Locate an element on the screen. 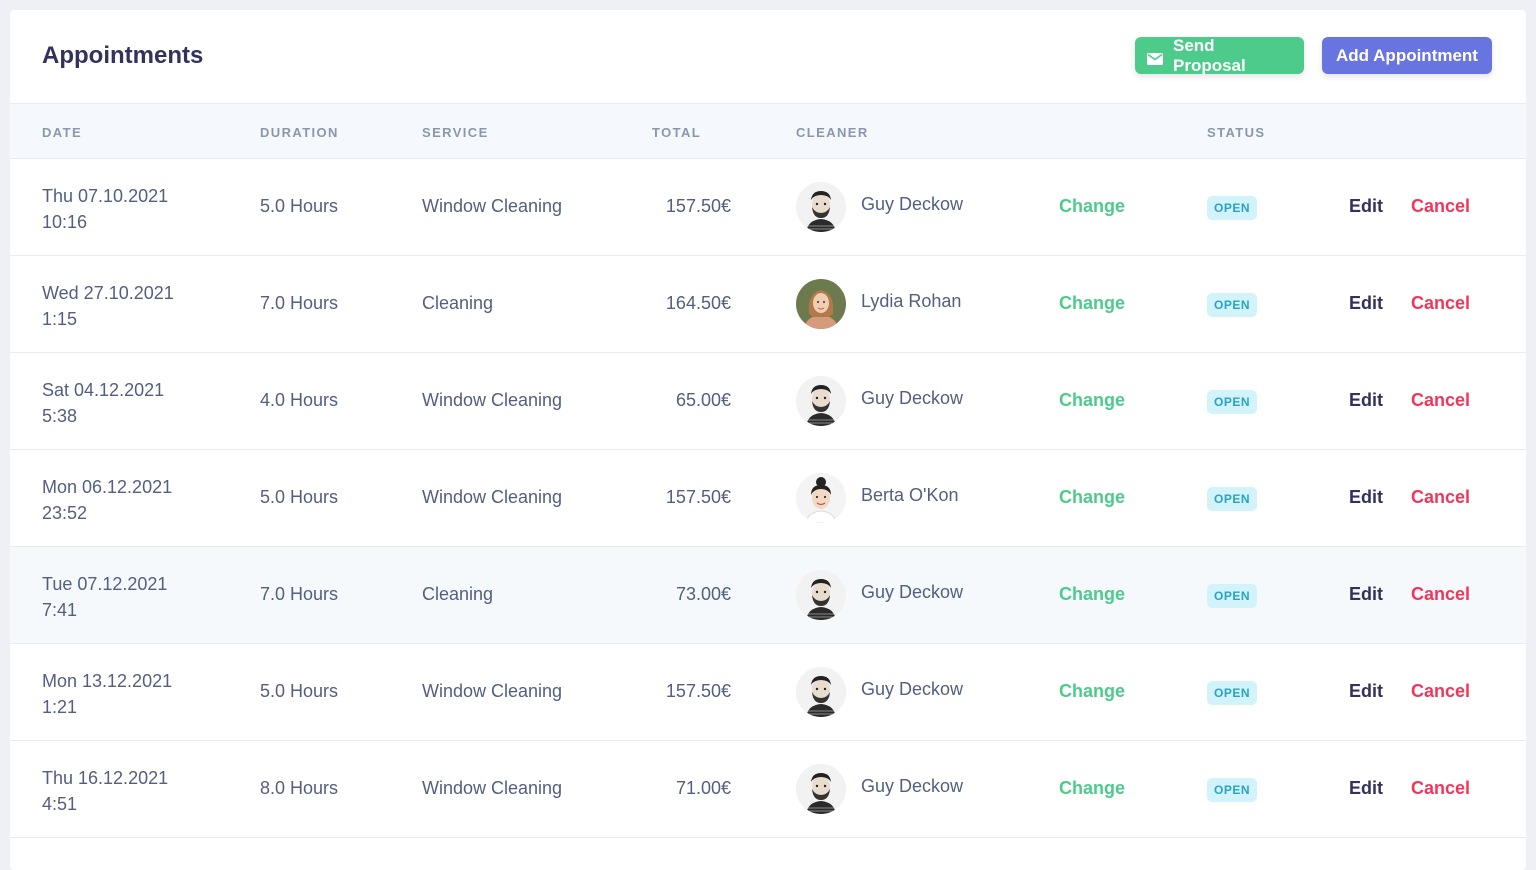 This screenshot has width=1536, height=870. date-day: Mon 13.12.2021 is located at coordinates (107, 681).